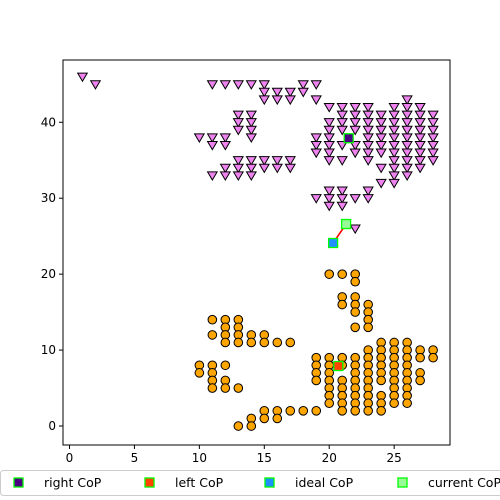 The image size is (500, 500). I want to click on legend: right CoP left CoP ideal CoP current CoP, so click(250, 483).